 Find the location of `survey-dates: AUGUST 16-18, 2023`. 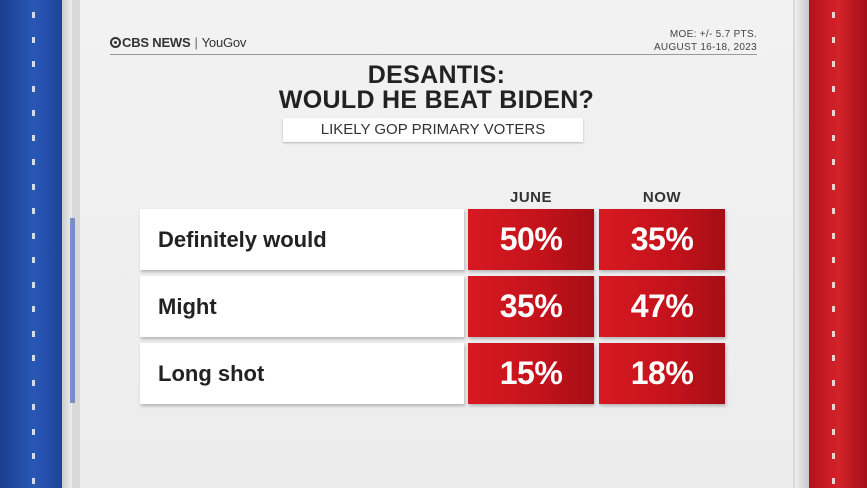

survey-dates: AUGUST 16-18, 2023 is located at coordinates (705, 47).